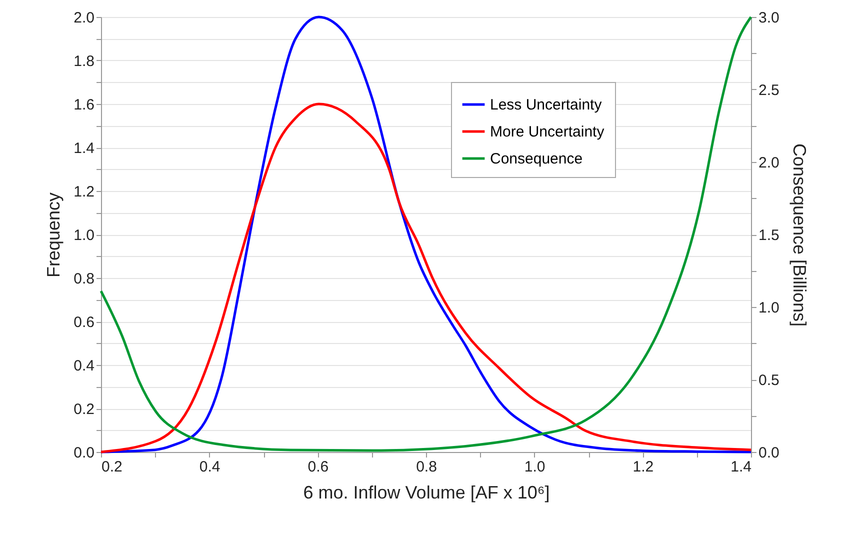 The width and height of the screenshot is (845, 535). I want to click on x-tick-label: 1.0, so click(535, 467).